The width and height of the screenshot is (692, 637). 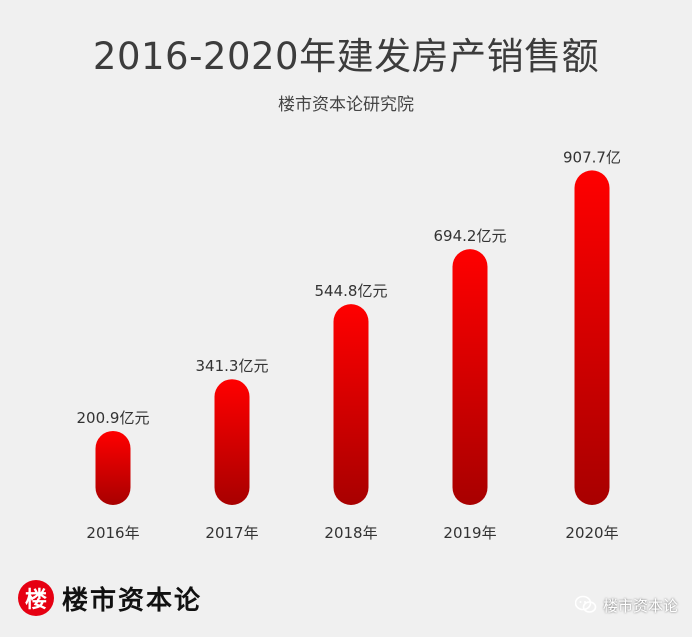 I want to click on category-label-0: 2016年, so click(x=112, y=533).